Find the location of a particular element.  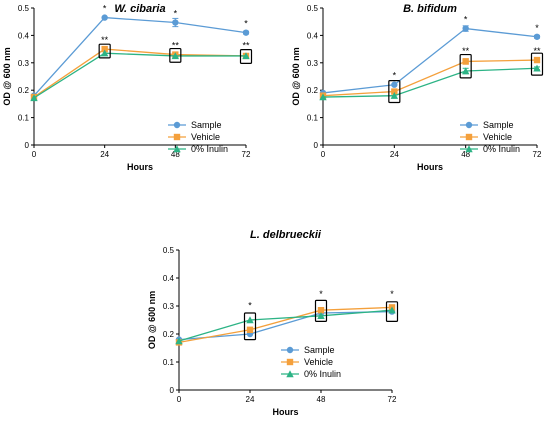

chart-title: L. delbrueckii is located at coordinates (286, 235).